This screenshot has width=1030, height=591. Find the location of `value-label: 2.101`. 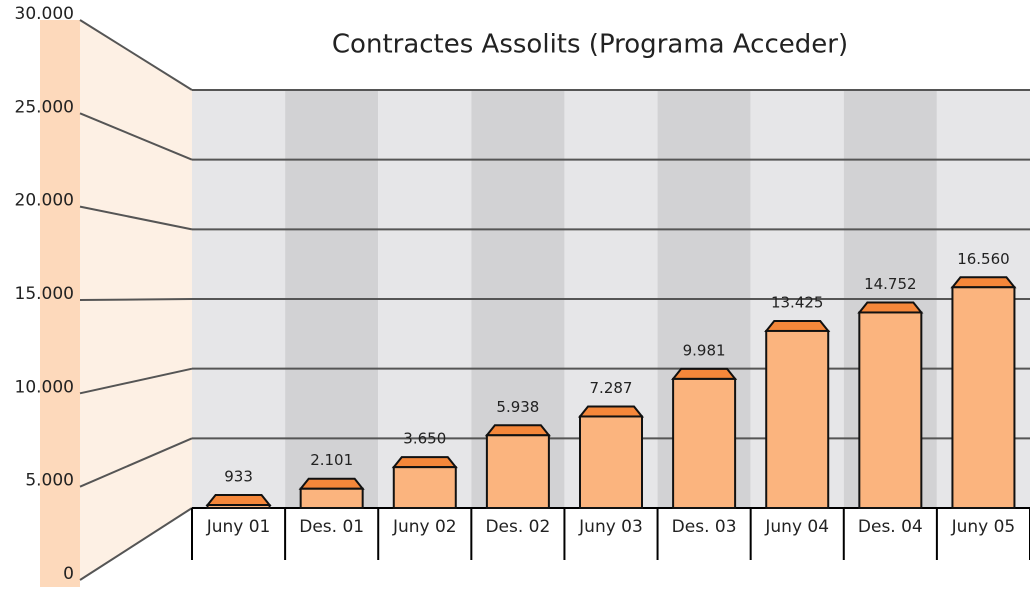

value-label: 2.101 is located at coordinates (331, 460).